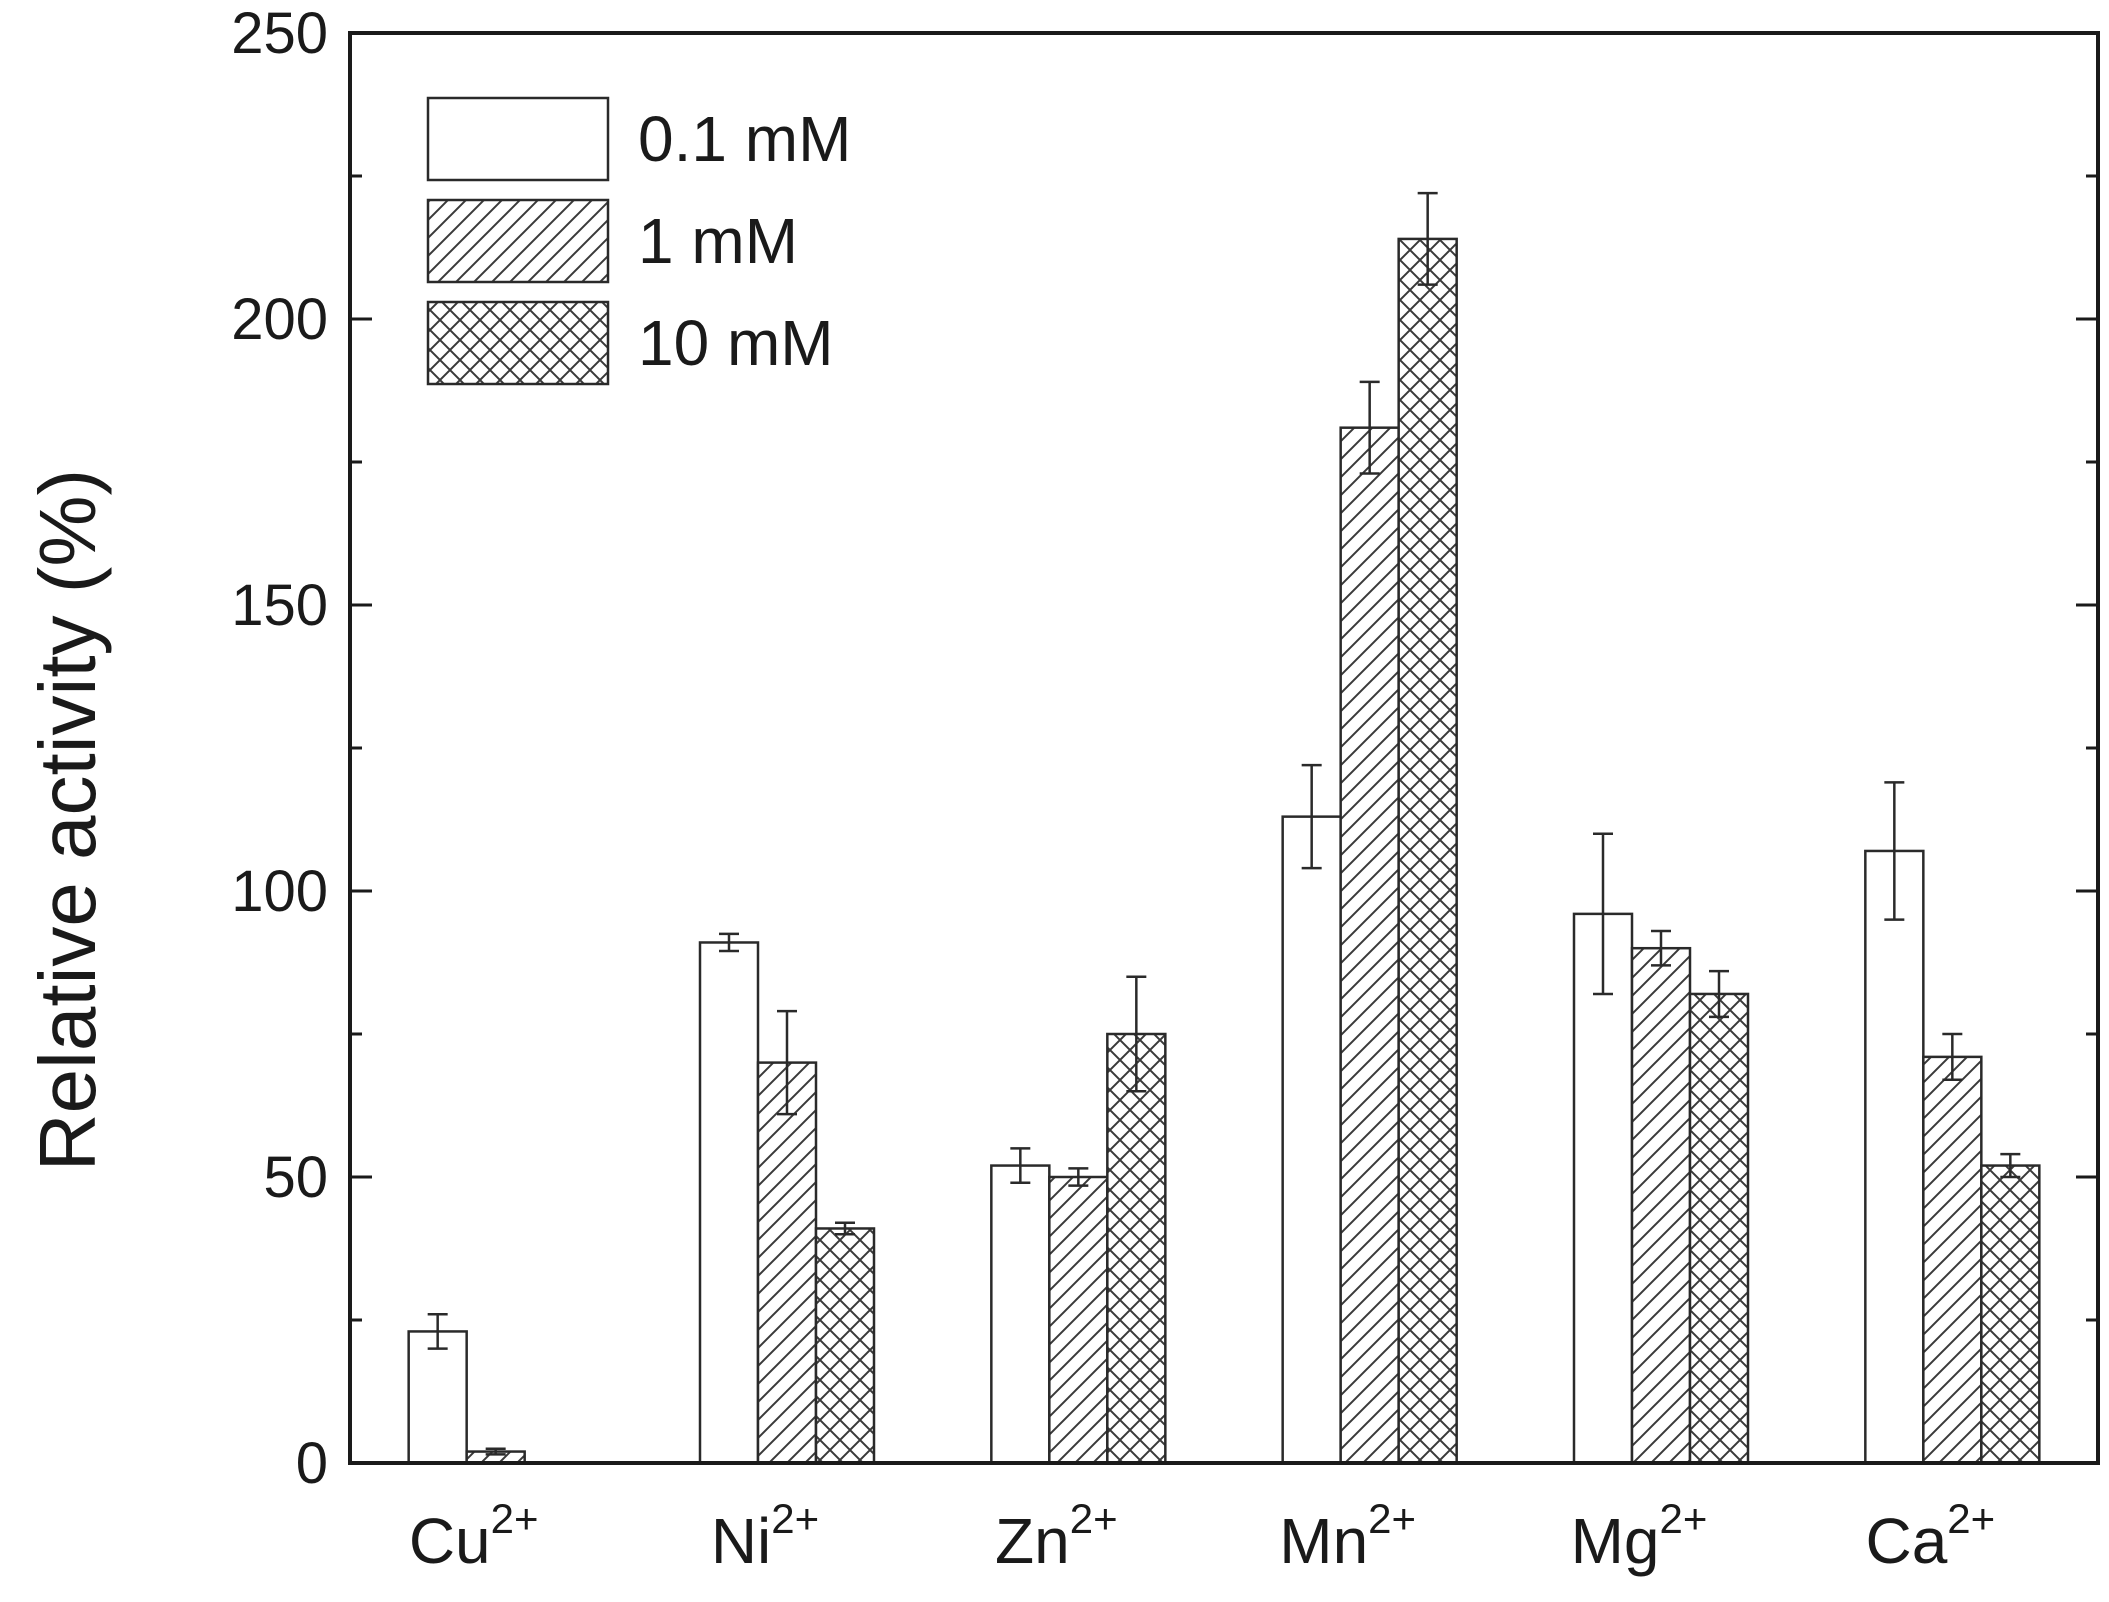  Describe the element at coordinates (718, 241) in the screenshot. I see `legend-label-1: 1 mM` at that location.